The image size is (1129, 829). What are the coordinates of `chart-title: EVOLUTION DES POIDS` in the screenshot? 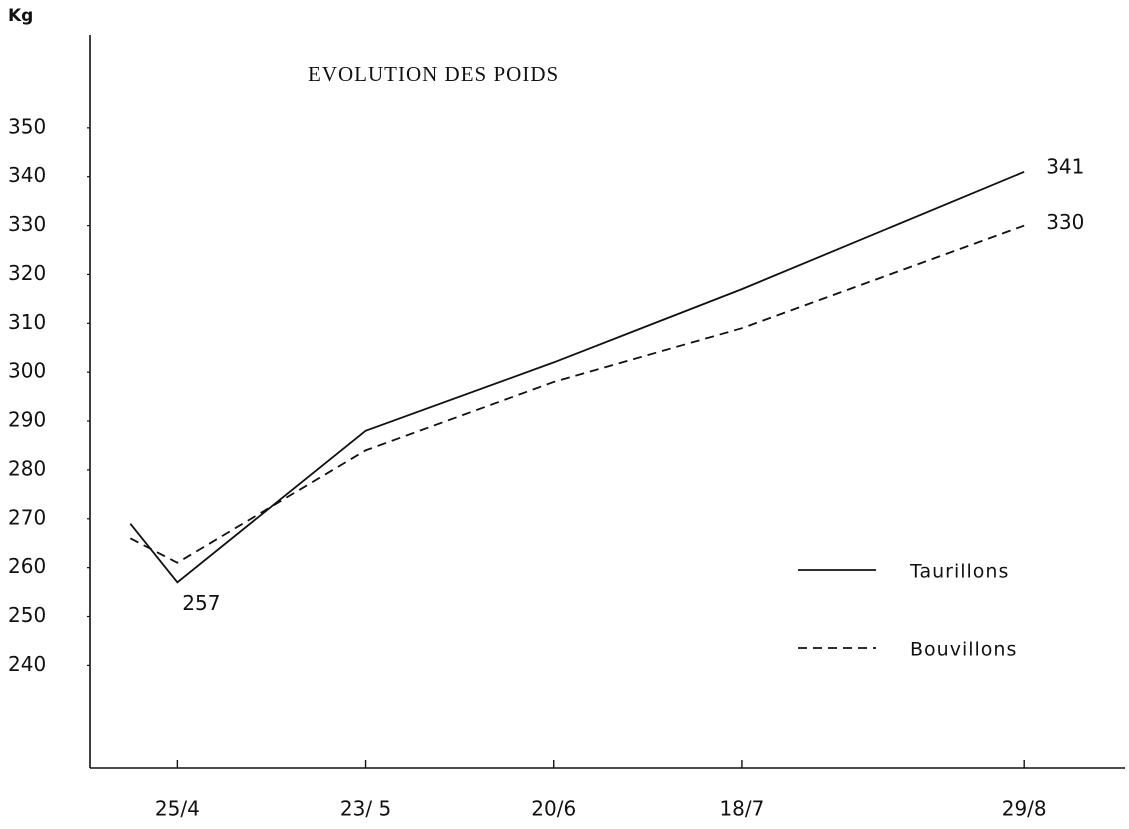 It's located at (433, 74).